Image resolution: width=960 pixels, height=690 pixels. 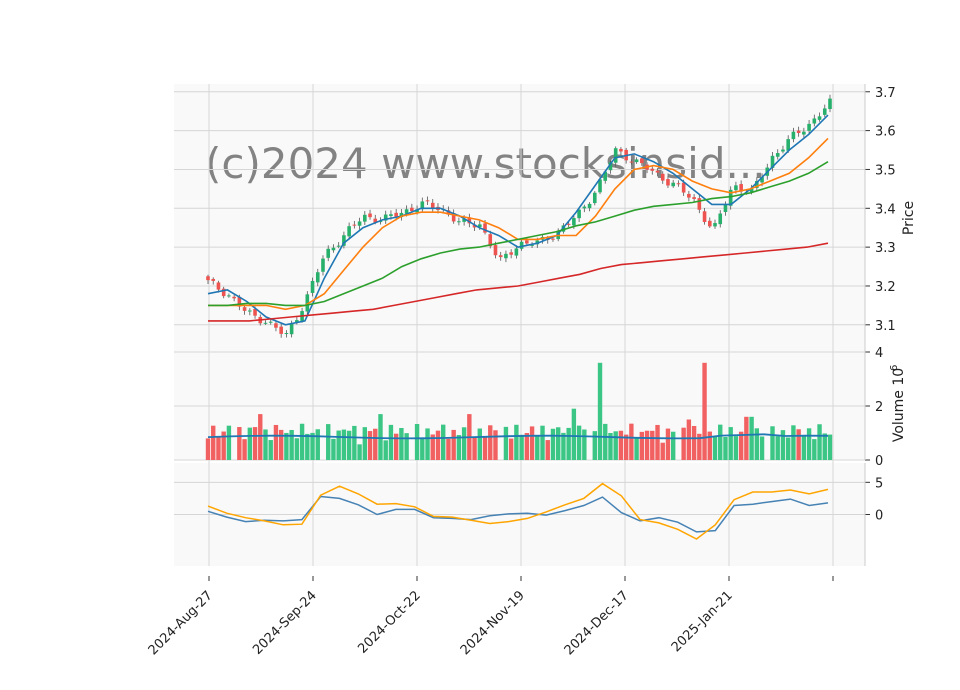 I want to click on price-tick-label: 3.4, so click(x=885, y=209).